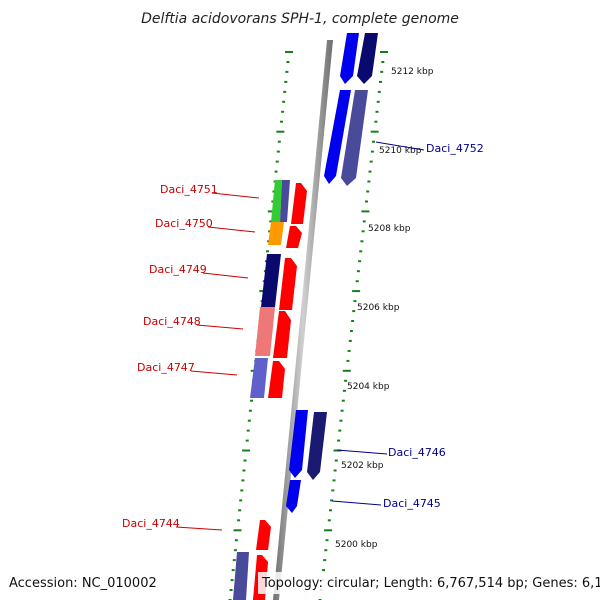 The height and width of the screenshot is (600, 600). Describe the element at coordinates (276, 233) in the screenshot. I see `feature-daci-4750-orange` at that location.